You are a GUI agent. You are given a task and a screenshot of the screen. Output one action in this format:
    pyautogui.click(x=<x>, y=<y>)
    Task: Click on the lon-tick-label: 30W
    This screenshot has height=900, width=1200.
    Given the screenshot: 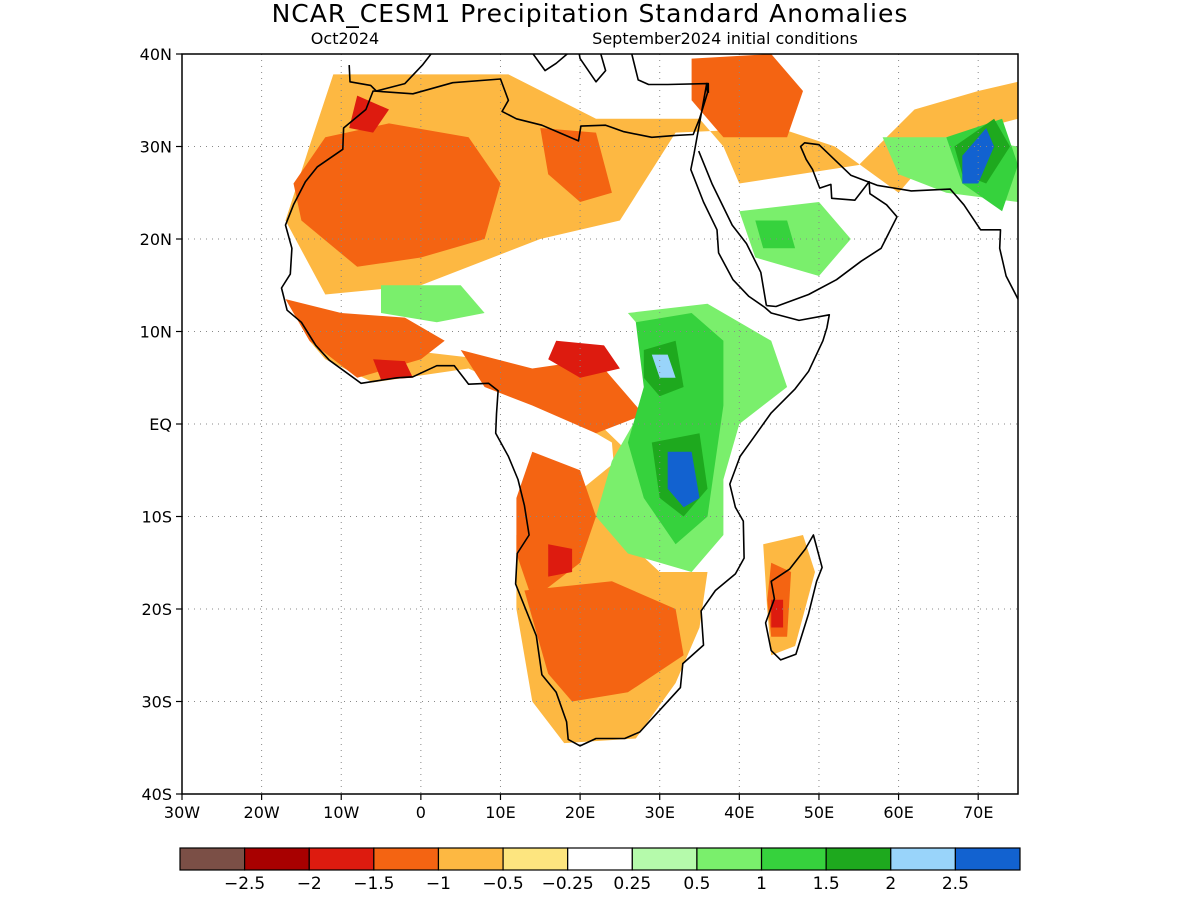 What is the action you would take?
    pyautogui.click(x=182, y=812)
    